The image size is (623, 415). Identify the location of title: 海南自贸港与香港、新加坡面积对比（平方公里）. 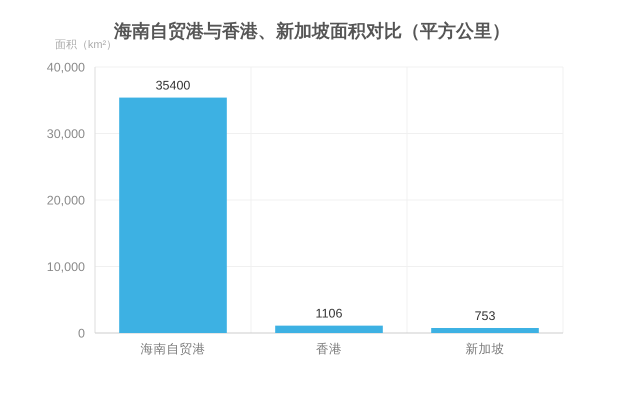
(312, 31).